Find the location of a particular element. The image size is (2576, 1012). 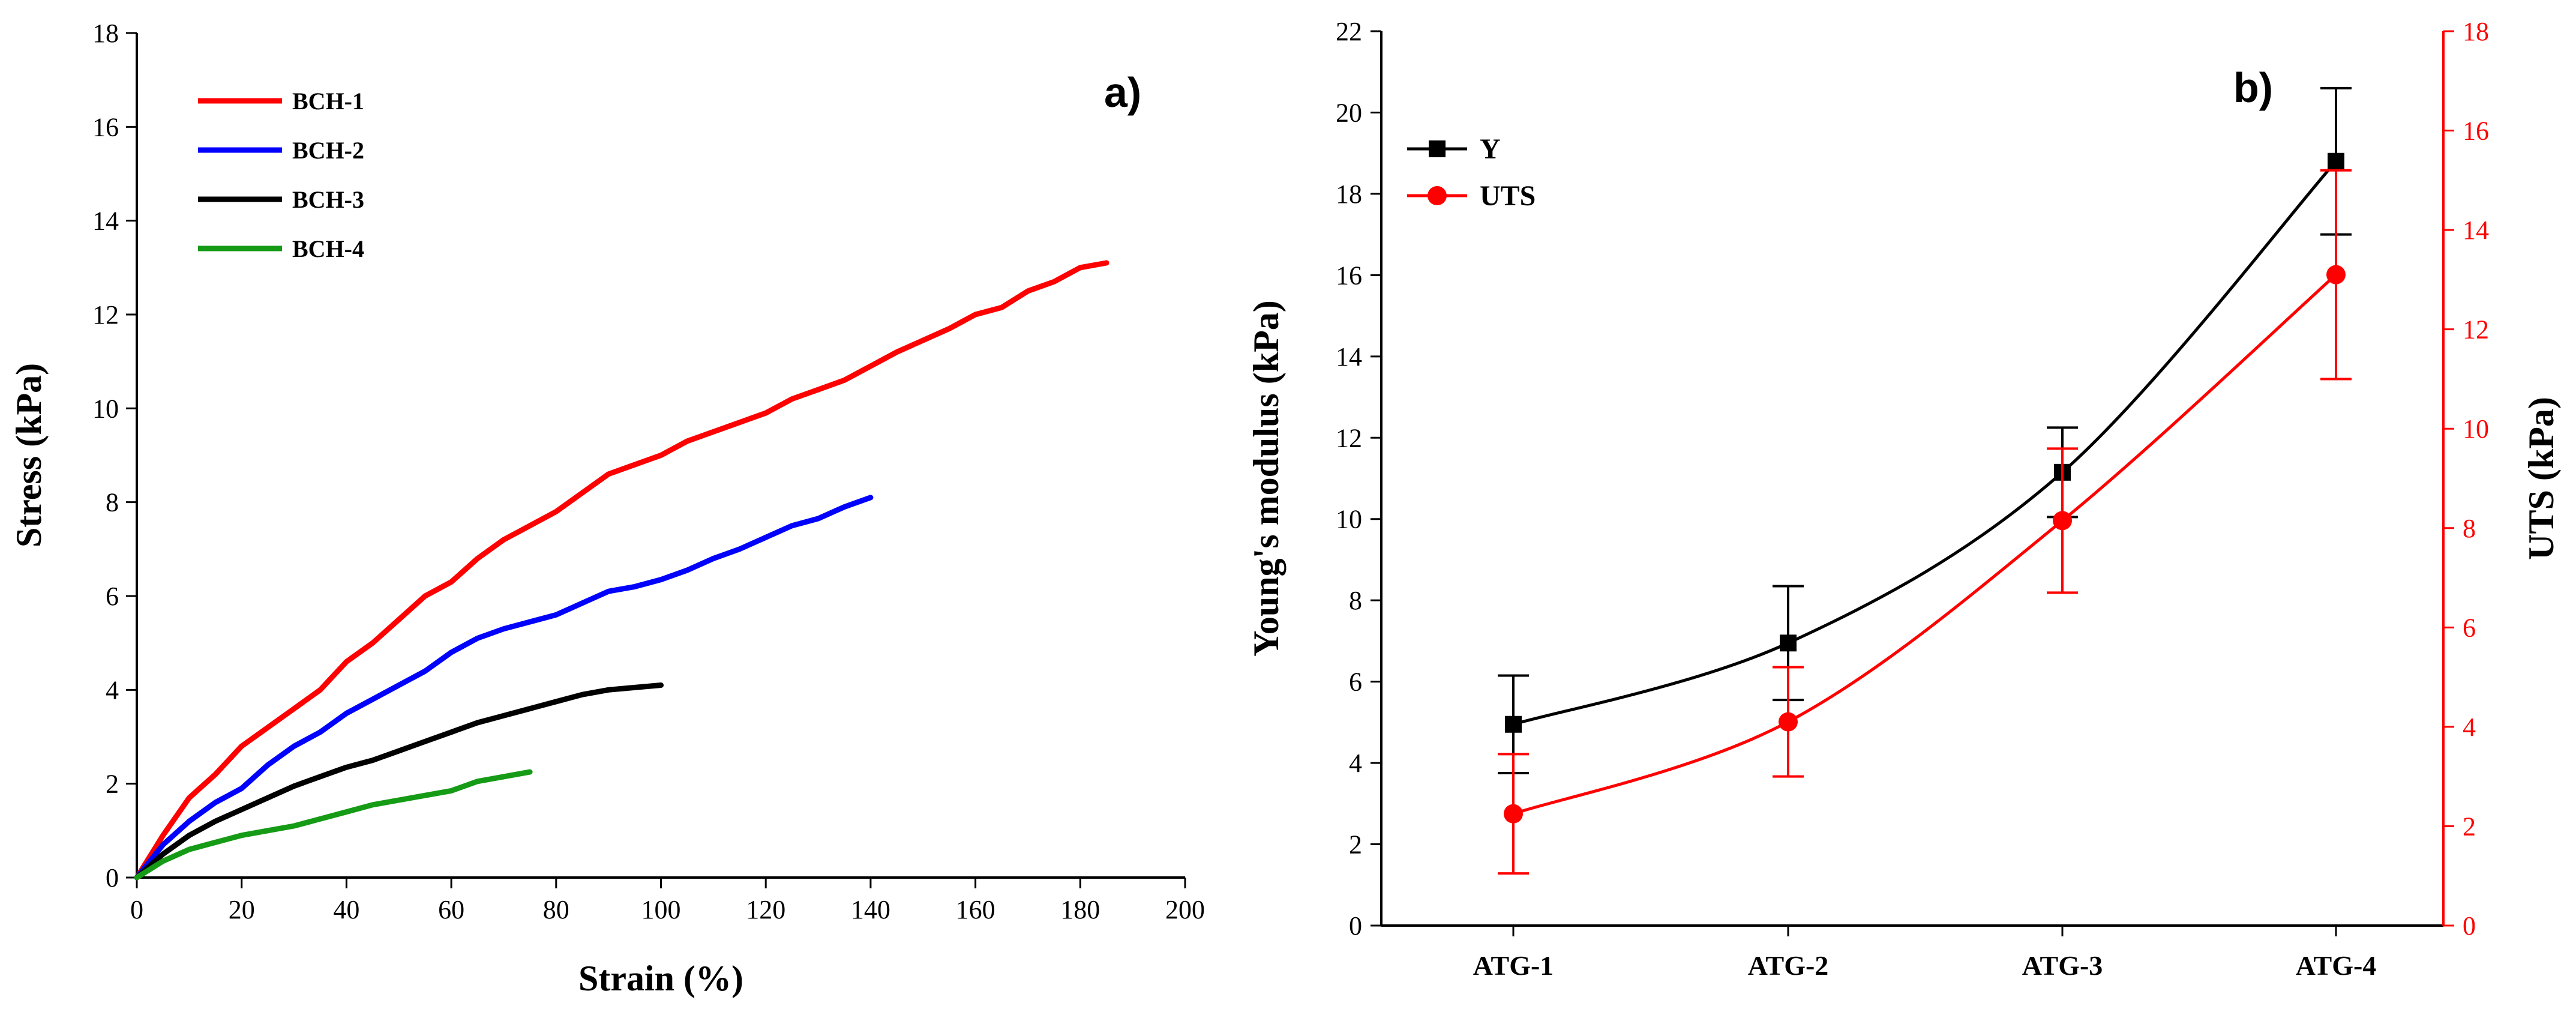

a-x-tick-label: 20 is located at coordinates (242, 909).